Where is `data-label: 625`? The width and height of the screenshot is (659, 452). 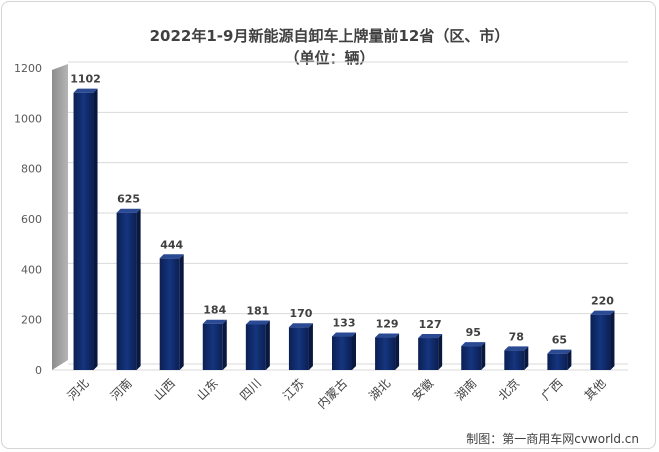
data-label: 625 is located at coordinates (128, 199).